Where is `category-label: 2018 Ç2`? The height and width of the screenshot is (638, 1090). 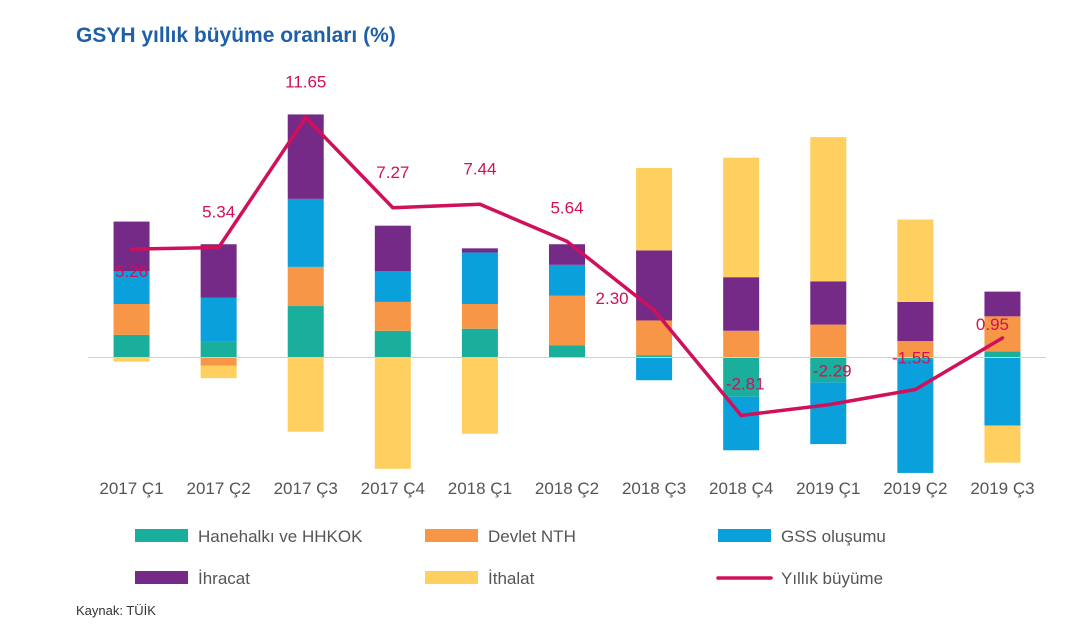 category-label: 2018 Ç2 is located at coordinates (567, 488).